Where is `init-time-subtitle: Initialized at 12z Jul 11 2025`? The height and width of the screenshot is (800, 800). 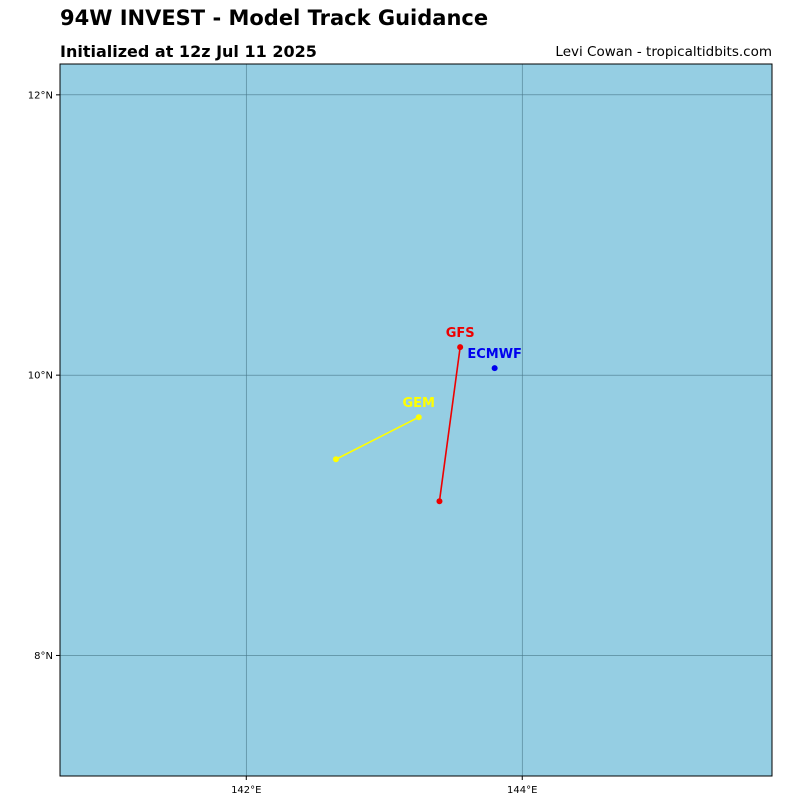 init-time-subtitle: Initialized at 12z Jul 11 2025 is located at coordinates (188, 51).